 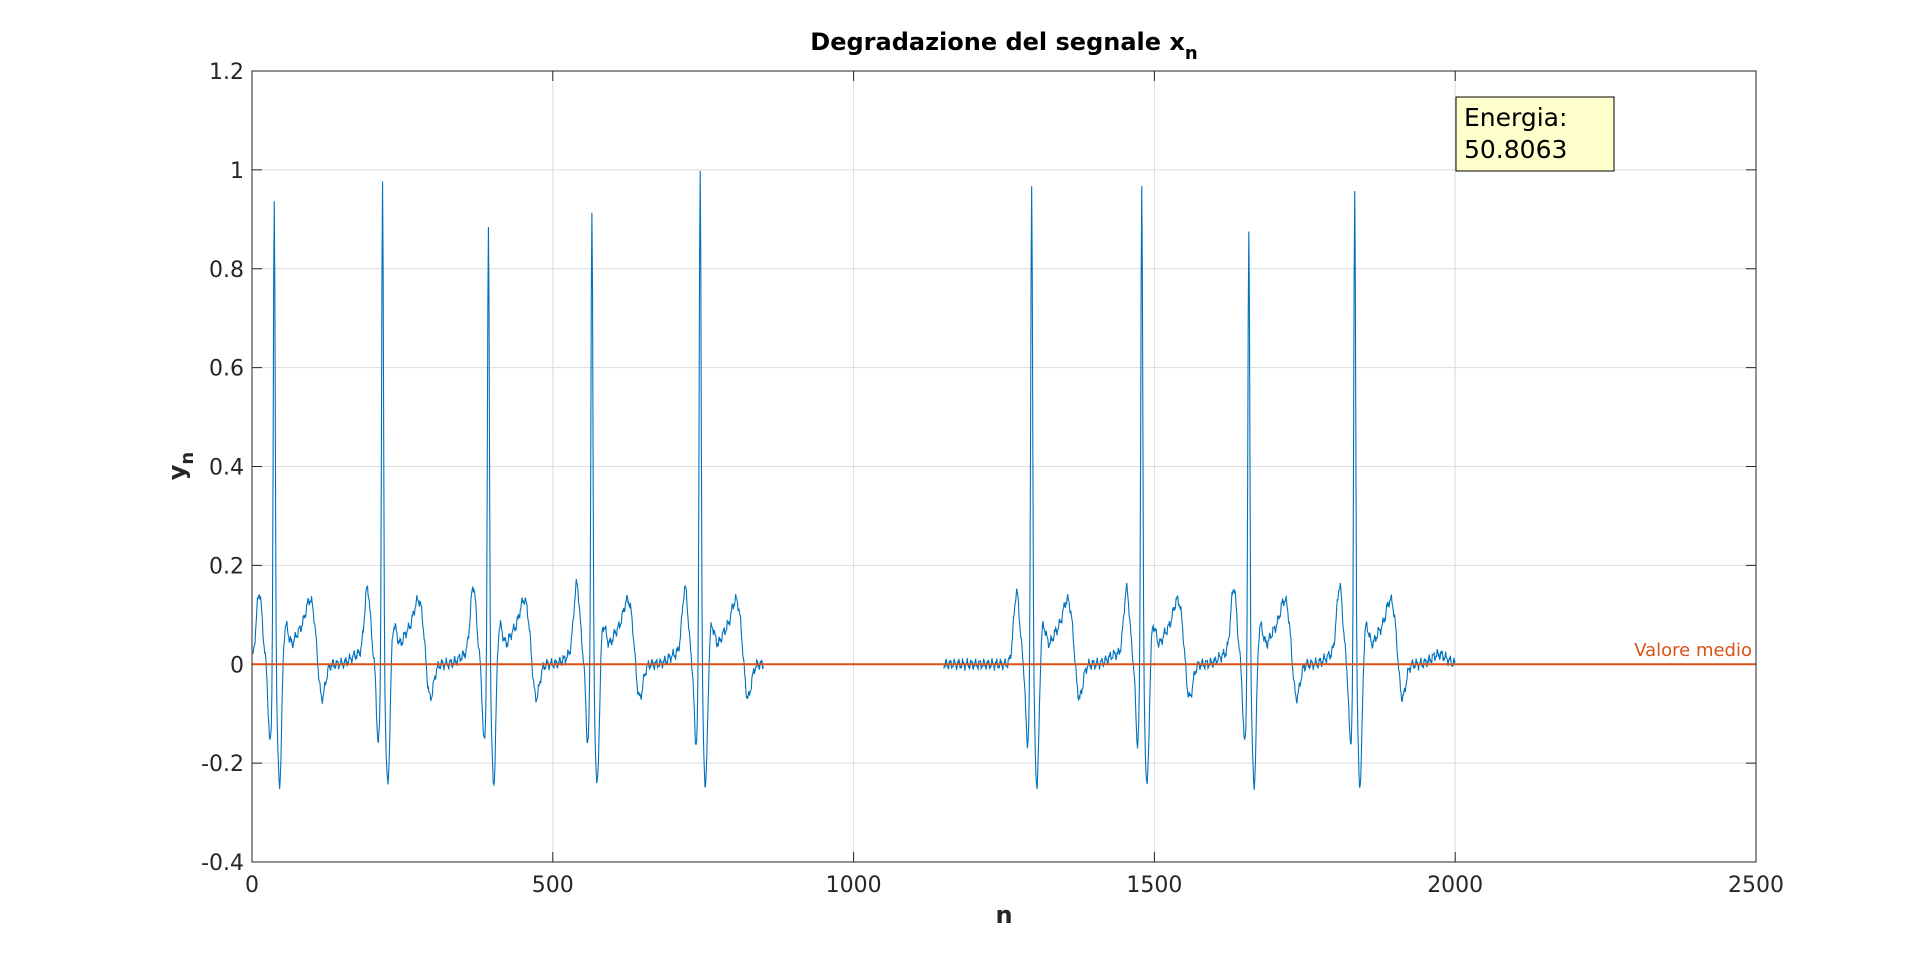 I want to click on y-tick-label: -0.4, so click(x=222, y=863).